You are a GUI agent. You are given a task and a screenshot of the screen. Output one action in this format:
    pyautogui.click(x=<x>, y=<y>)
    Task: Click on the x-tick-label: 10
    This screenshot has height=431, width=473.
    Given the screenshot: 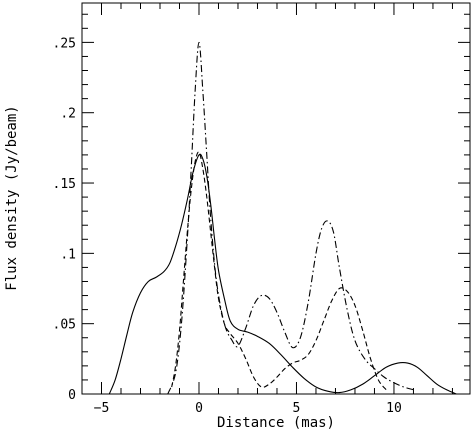 What is the action you would take?
    pyautogui.click(x=394, y=408)
    